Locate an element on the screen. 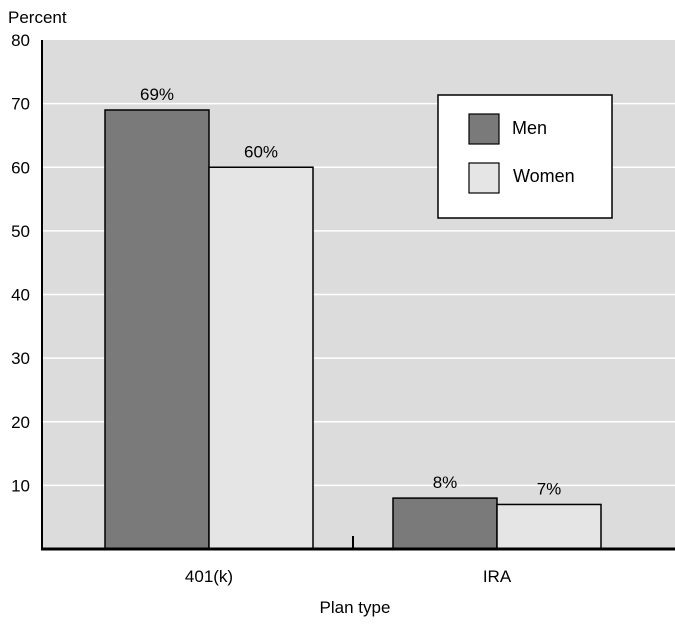 The width and height of the screenshot is (675, 628). bar-value-label: 7% is located at coordinates (549, 488).